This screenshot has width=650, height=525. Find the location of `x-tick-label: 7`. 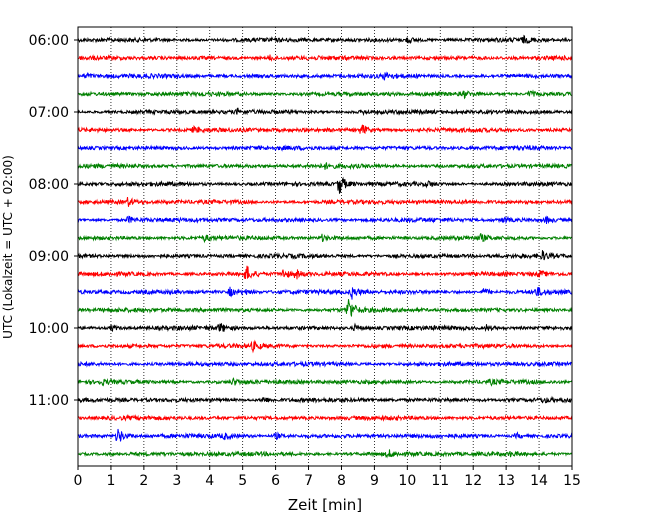

x-tick-label: 7 is located at coordinates (308, 481).